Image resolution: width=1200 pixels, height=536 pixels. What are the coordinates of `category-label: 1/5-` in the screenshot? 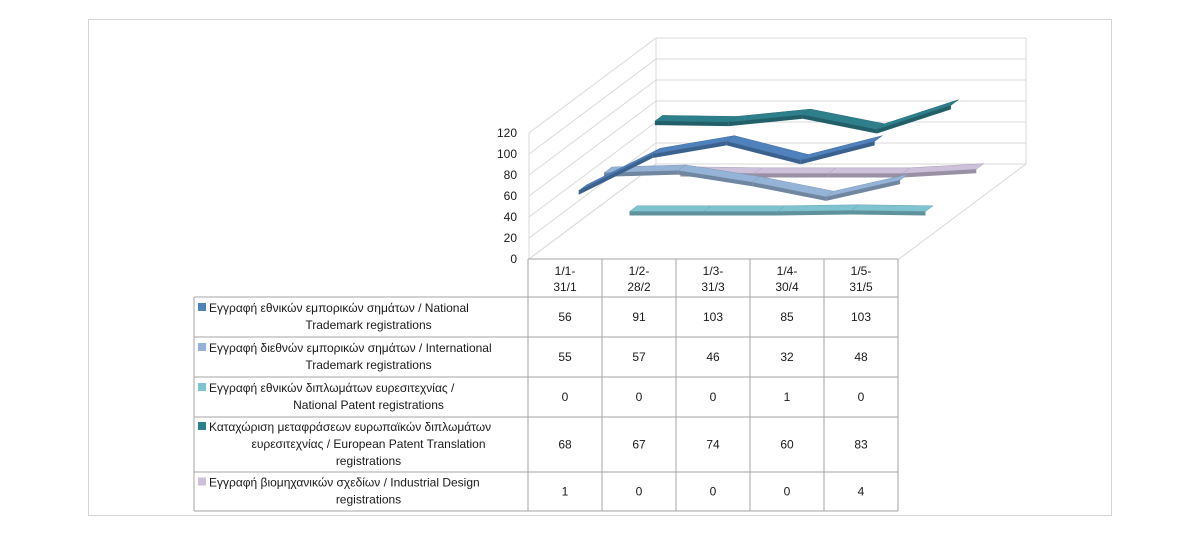 It's located at (861, 271).